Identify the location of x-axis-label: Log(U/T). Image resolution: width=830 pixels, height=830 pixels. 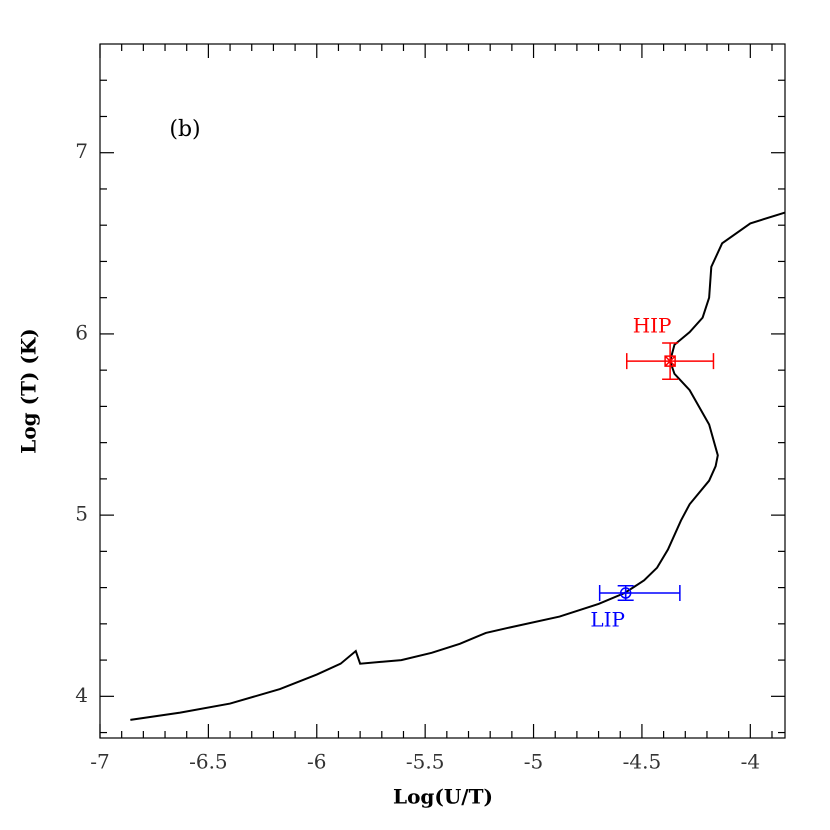
(443, 797).